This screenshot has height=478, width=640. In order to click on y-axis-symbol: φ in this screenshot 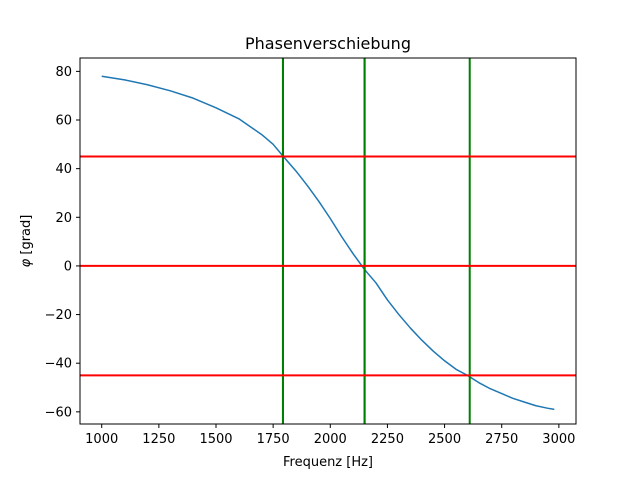, I will do `click(26, 262)`.